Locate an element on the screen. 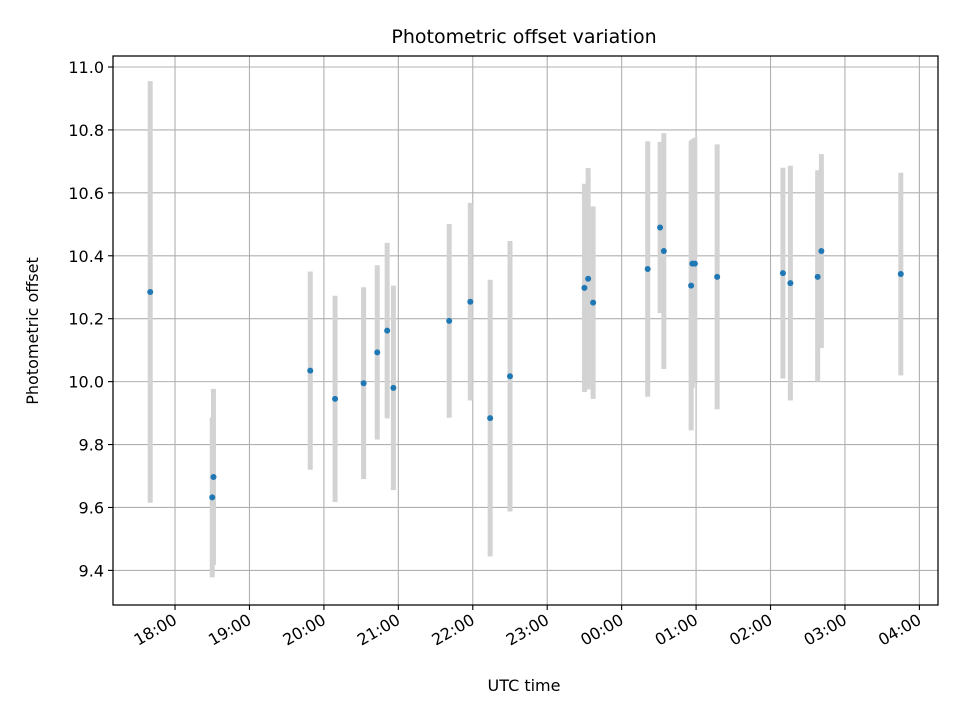 This screenshot has width=960, height=720. y-tick-label: 10.6 is located at coordinates (86, 193).